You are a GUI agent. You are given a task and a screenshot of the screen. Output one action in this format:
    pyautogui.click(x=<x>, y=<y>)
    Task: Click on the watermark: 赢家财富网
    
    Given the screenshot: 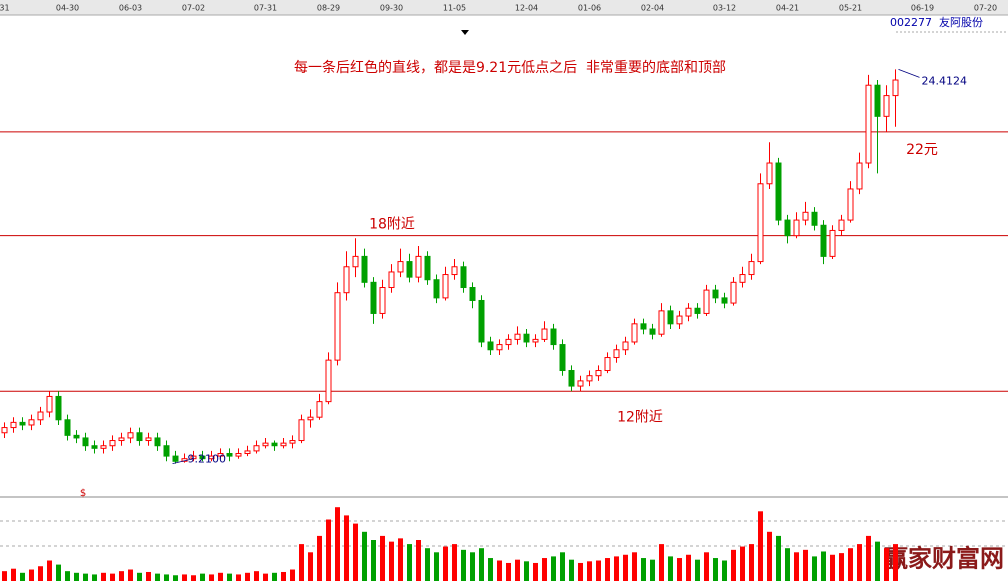 What is the action you would take?
    pyautogui.click(x=944, y=558)
    